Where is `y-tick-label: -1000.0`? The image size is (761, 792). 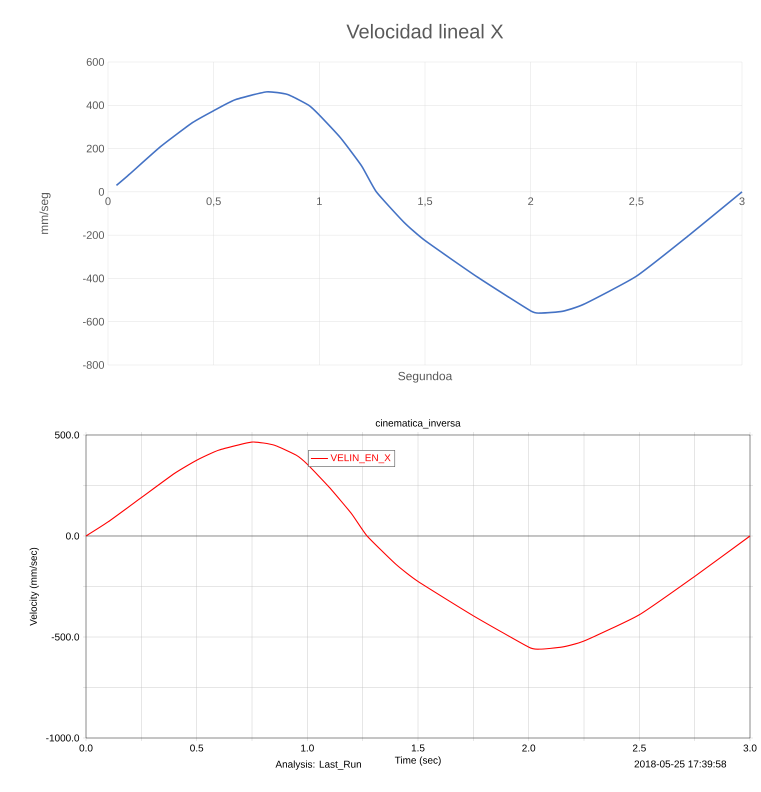 y-tick-label: -1000.0 is located at coordinates (63, 738).